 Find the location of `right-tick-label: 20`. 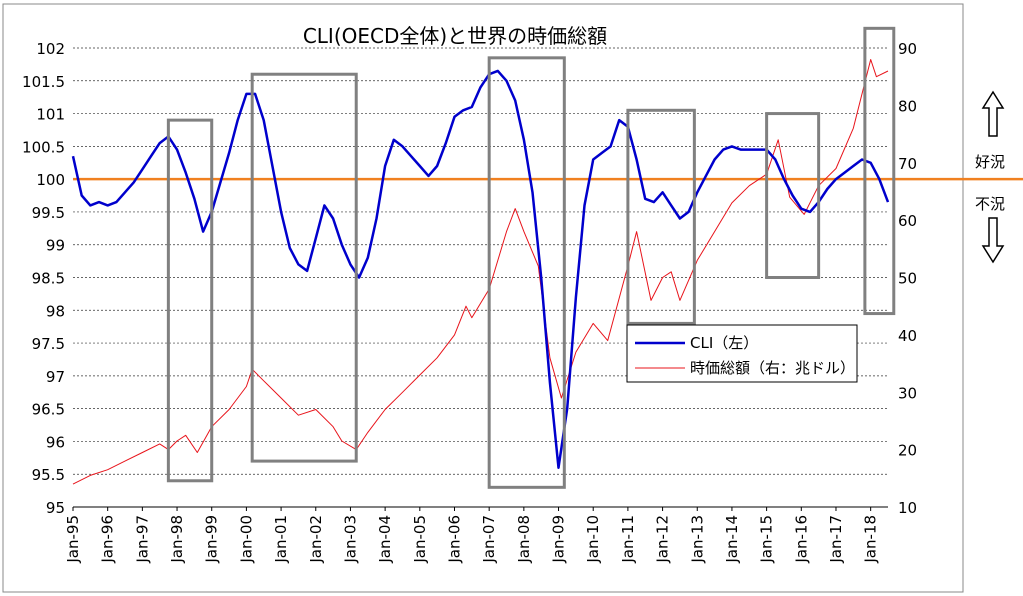

right-tick-label: 20 is located at coordinates (907, 451).